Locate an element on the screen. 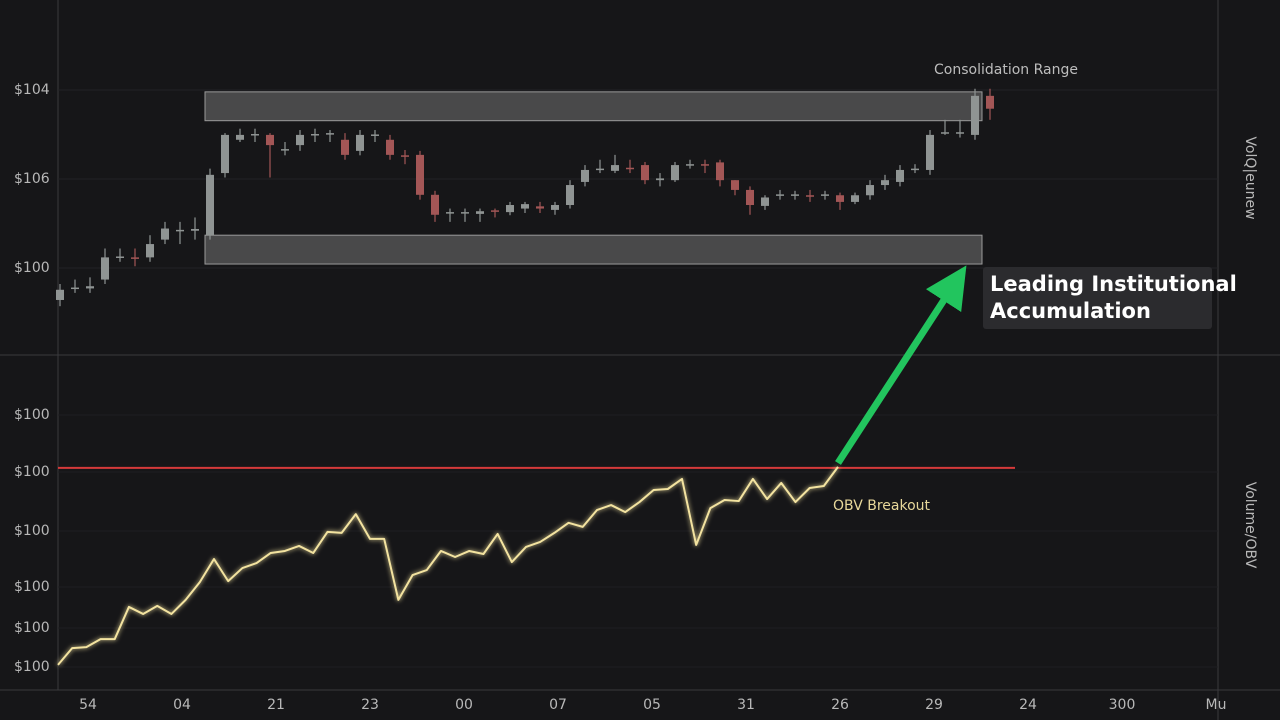  y-tick-label: $104 is located at coordinates (32, 90).